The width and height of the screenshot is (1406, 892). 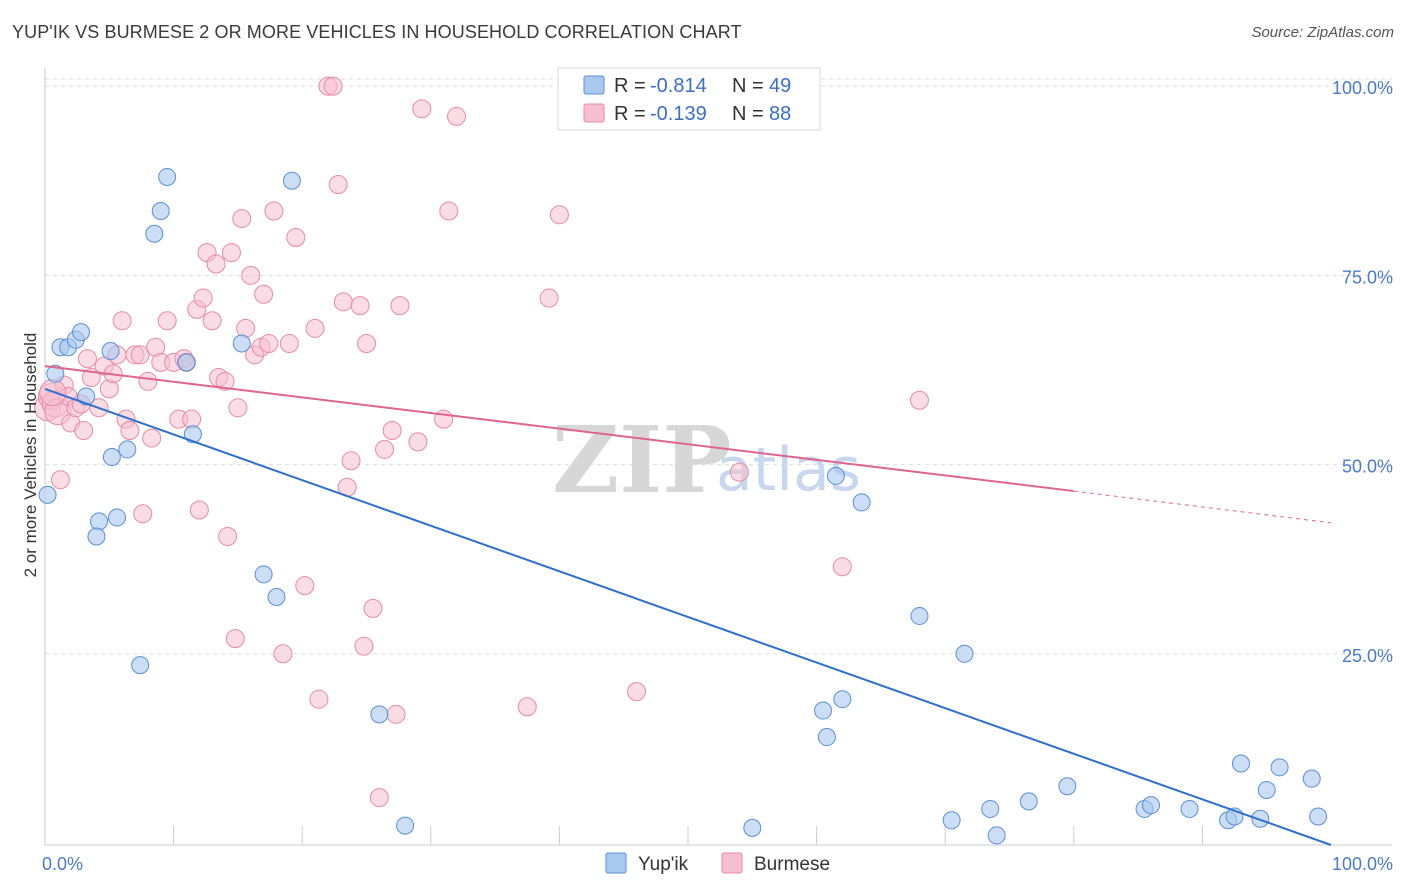 What do you see at coordinates (594, 85) in the screenshot?
I see `legend-swatch-yupik` at bounding box center [594, 85].